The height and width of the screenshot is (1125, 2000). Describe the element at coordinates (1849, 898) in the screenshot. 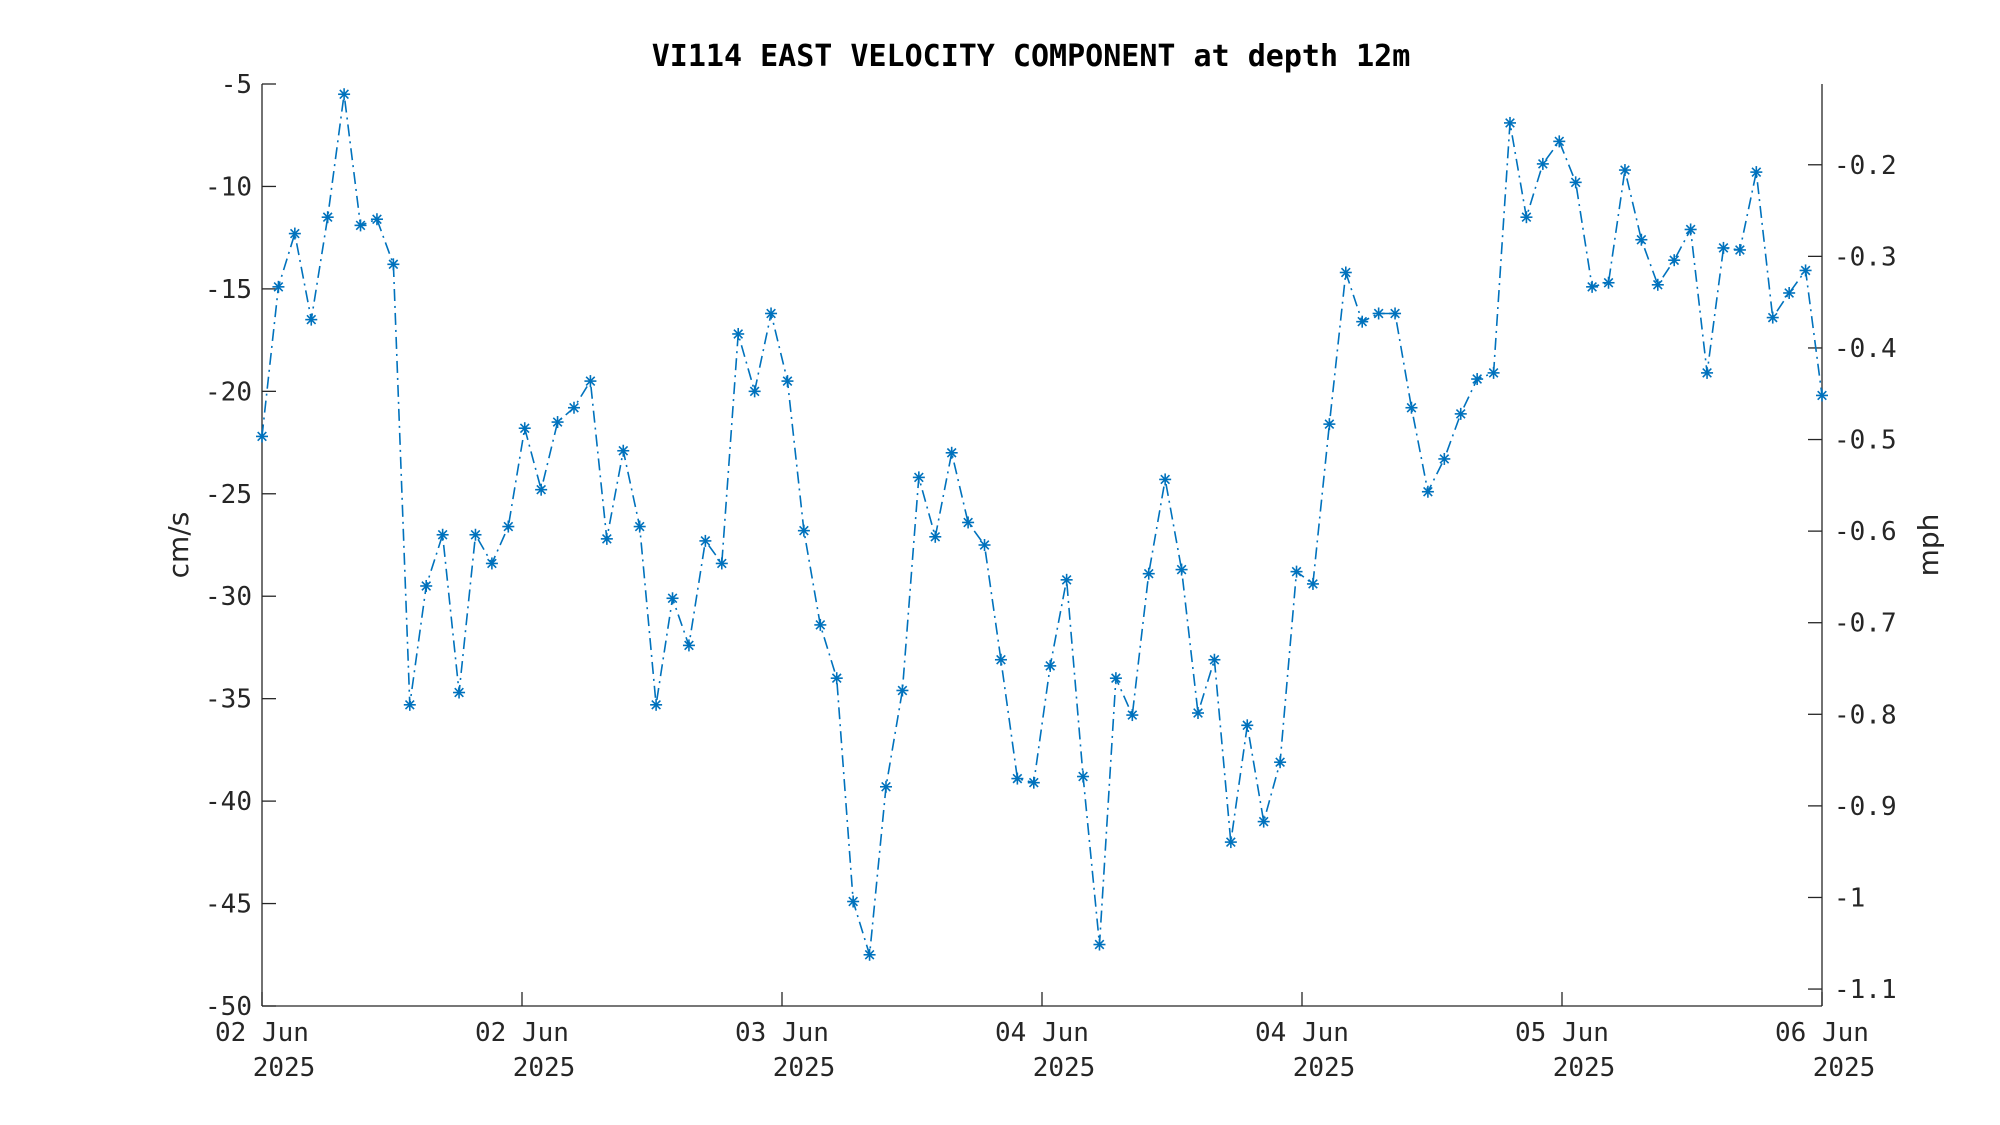

I see `y2-tick-label: -1` at that location.